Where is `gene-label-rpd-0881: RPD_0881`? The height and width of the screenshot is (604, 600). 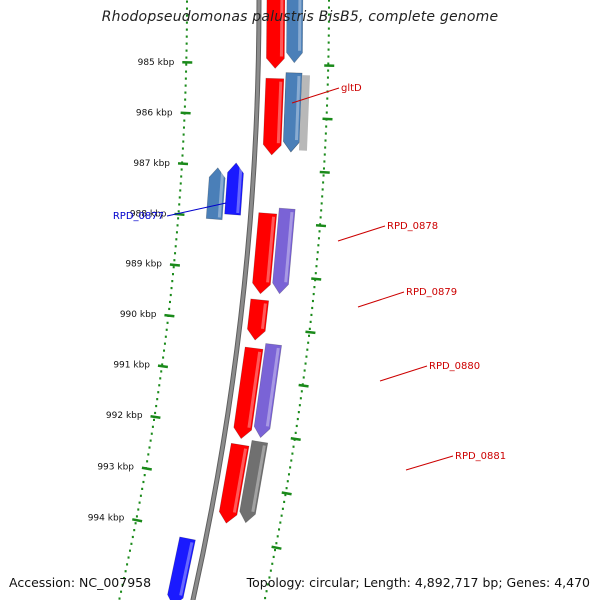
gene-label-rpd-0881: RPD_0881 is located at coordinates (480, 456).